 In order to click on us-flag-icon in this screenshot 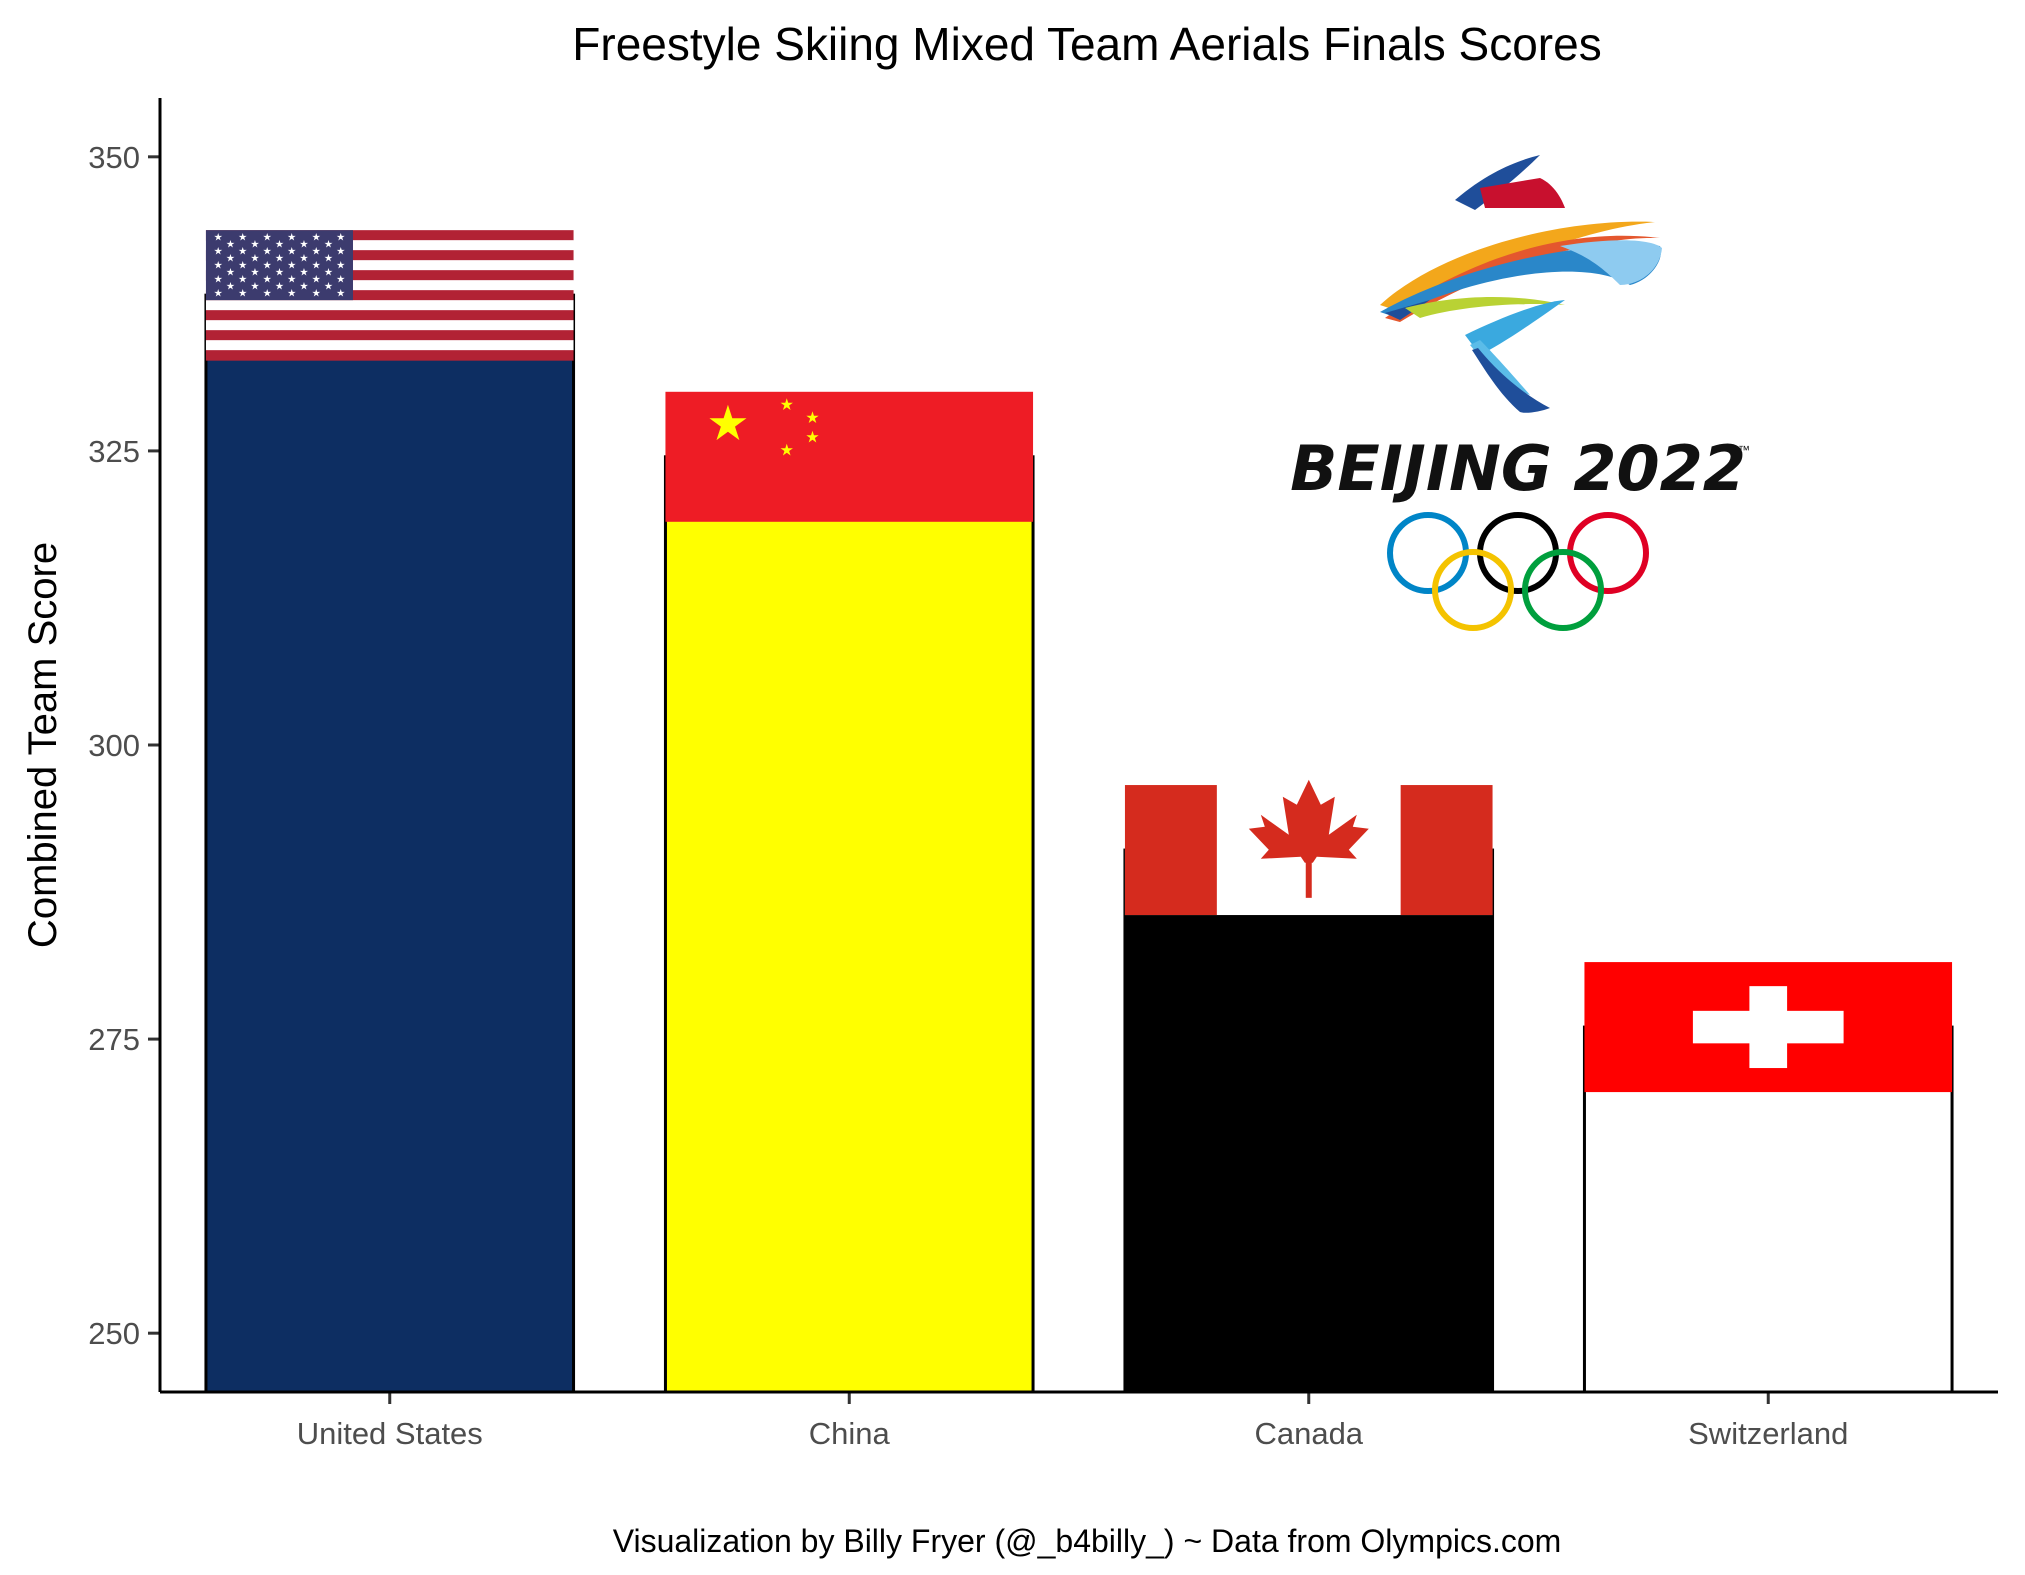, I will do `click(389, 295)`.